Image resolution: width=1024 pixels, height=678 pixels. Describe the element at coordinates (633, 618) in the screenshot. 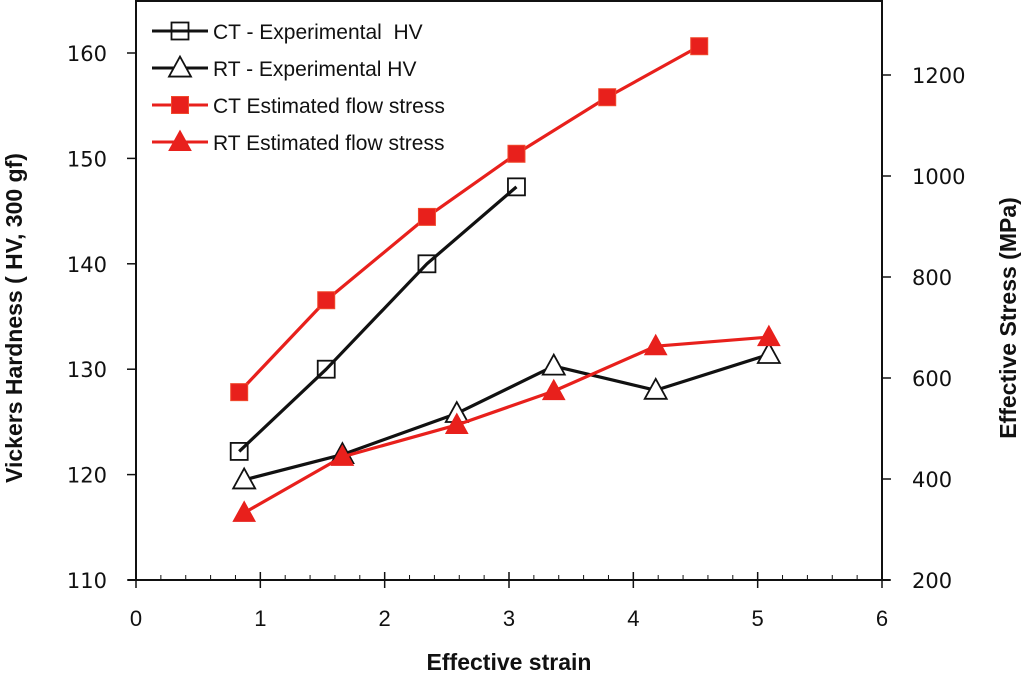

I see `x-tick-label: 4` at that location.